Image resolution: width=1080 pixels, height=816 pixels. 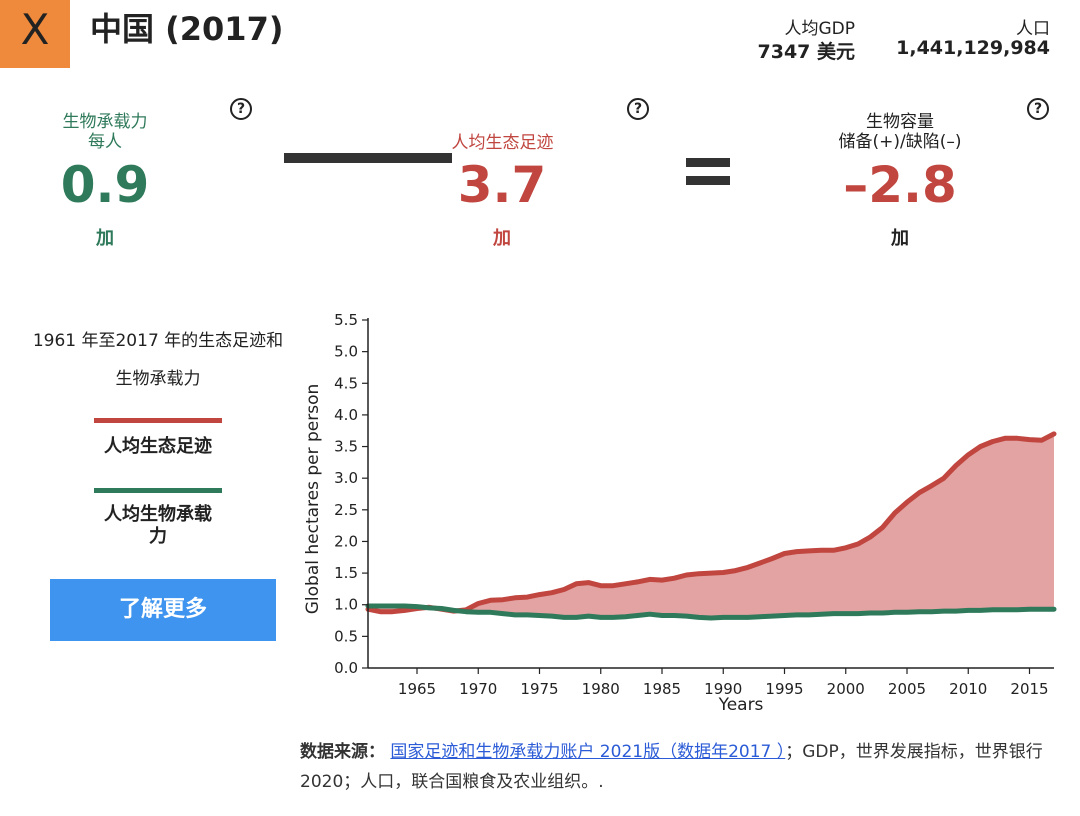 What do you see at coordinates (900, 238) in the screenshot?
I see `reserve-unit: 加` at bounding box center [900, 238].